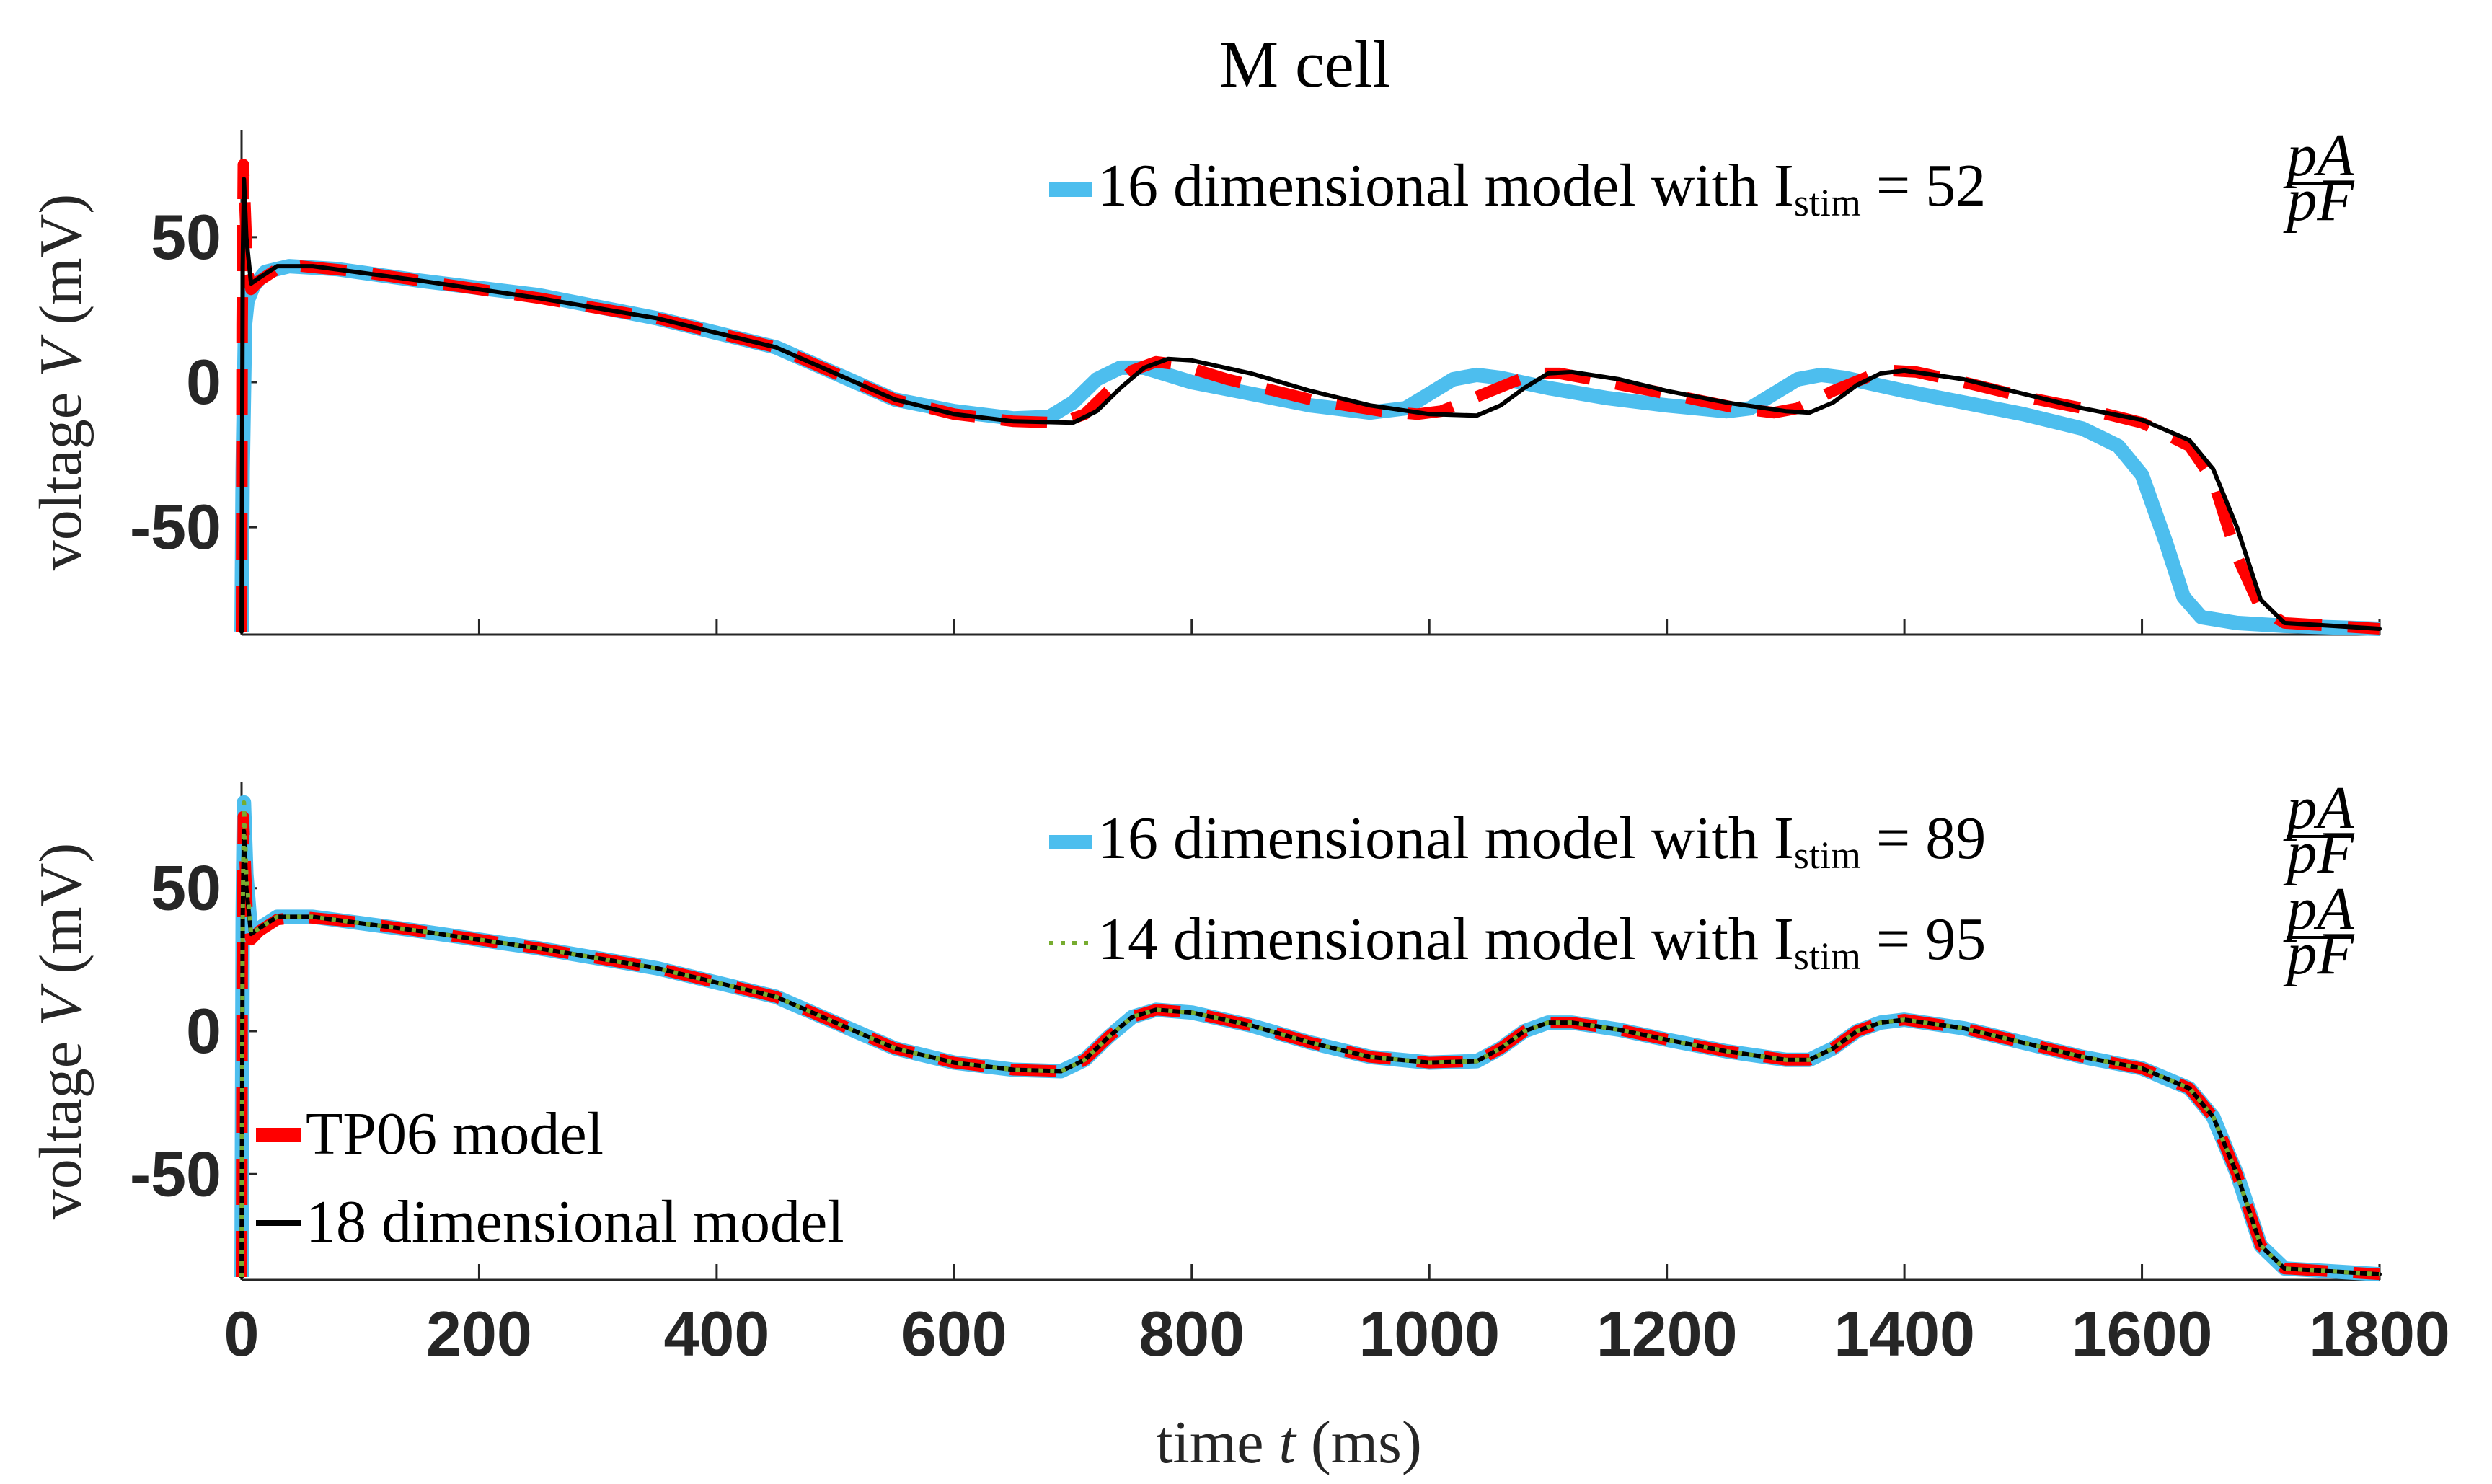 This screenshot has width=2492, height=1484. Describe the element at coordinates (1429, 1333) in the screenshot. I see `x-tick-label: 1000` at that location.